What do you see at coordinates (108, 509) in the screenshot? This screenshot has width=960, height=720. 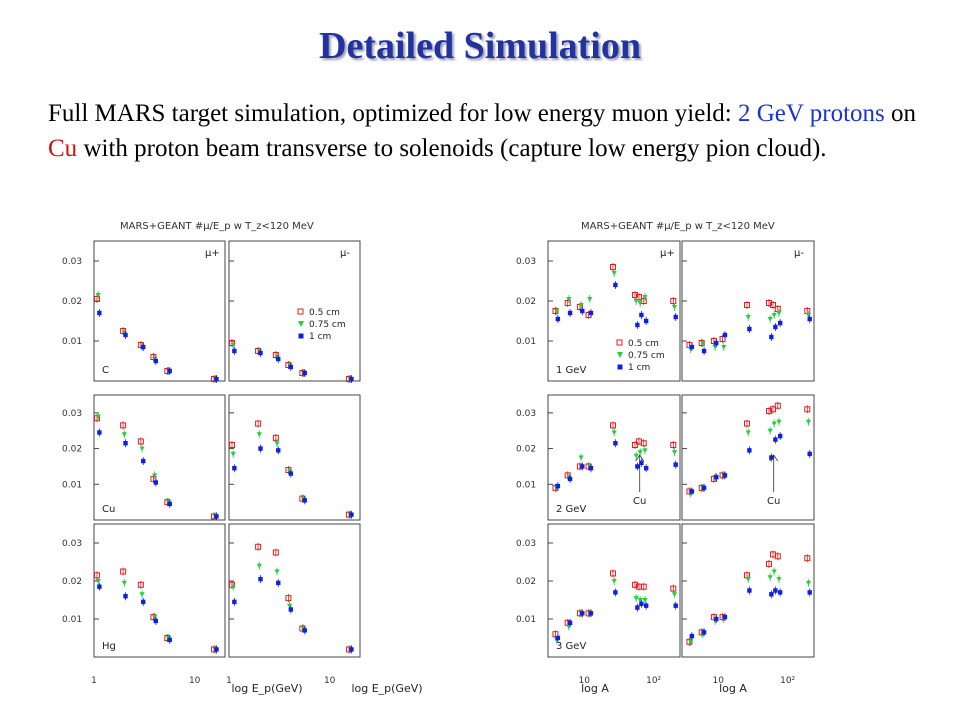 I see `row-label: Cu` at bounding box center [108, 509].